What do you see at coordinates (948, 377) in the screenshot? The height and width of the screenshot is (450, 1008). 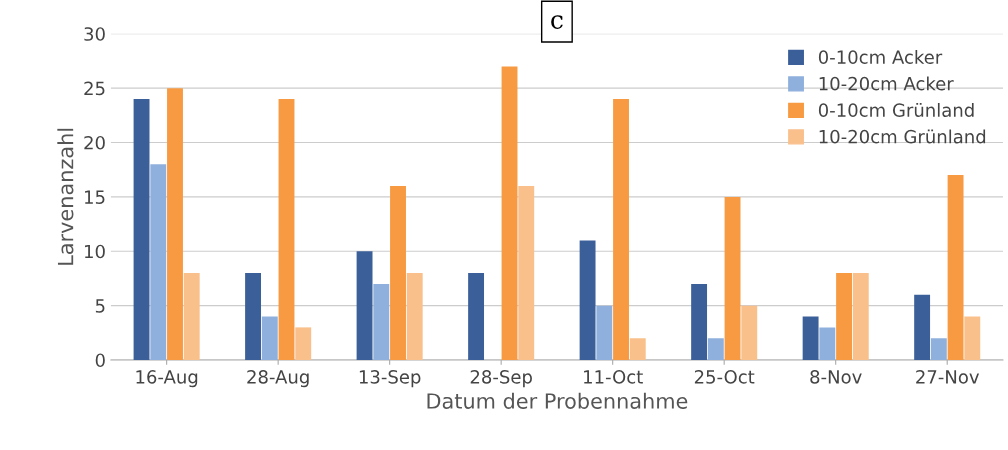 I see `x-tick-label: 27-Nov` at bounding box center [948, 377].